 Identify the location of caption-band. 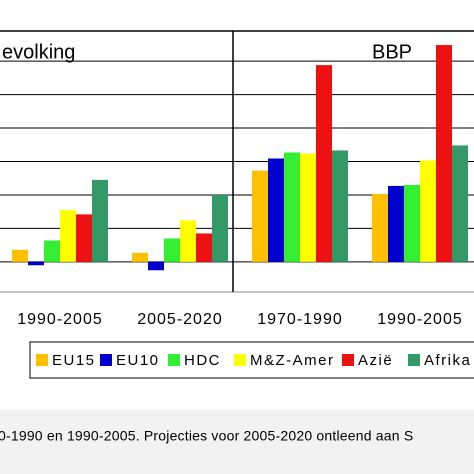
(237, 442).